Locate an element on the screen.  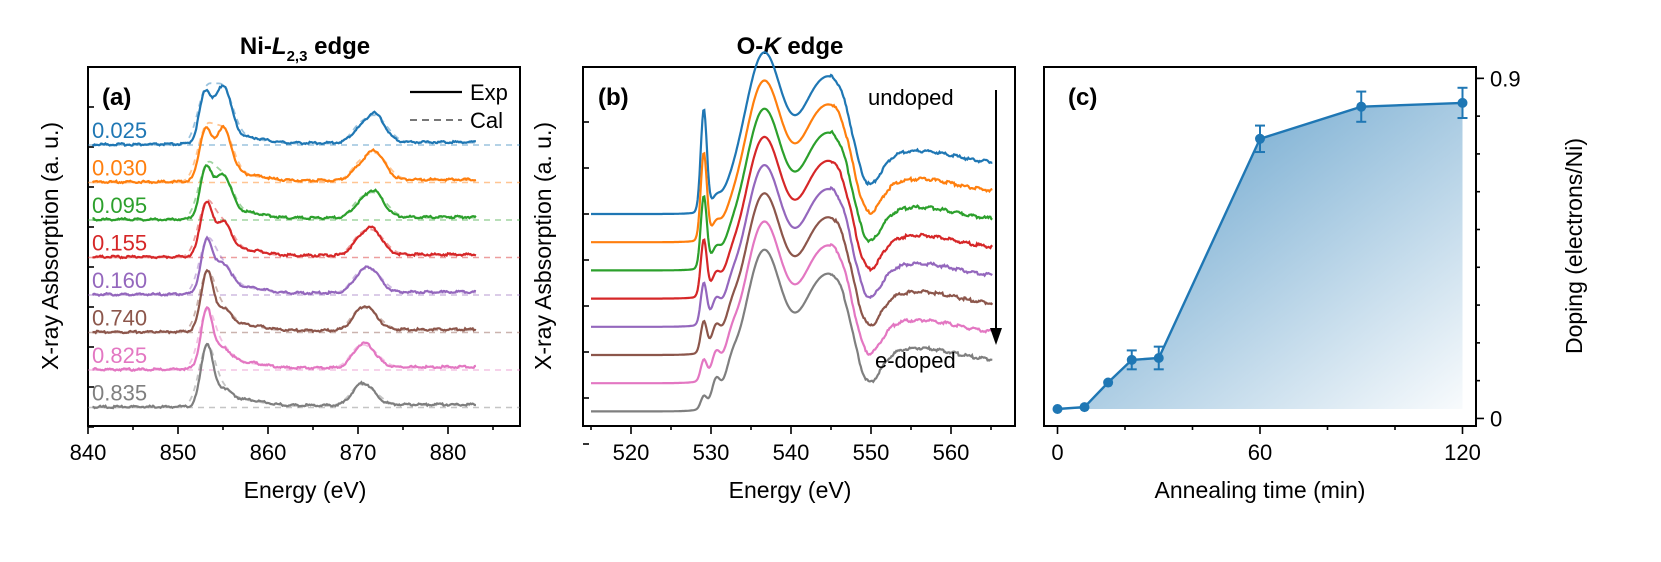
panel-a-title: Ni-L2,3 edge is located at coordinates (305, 49).